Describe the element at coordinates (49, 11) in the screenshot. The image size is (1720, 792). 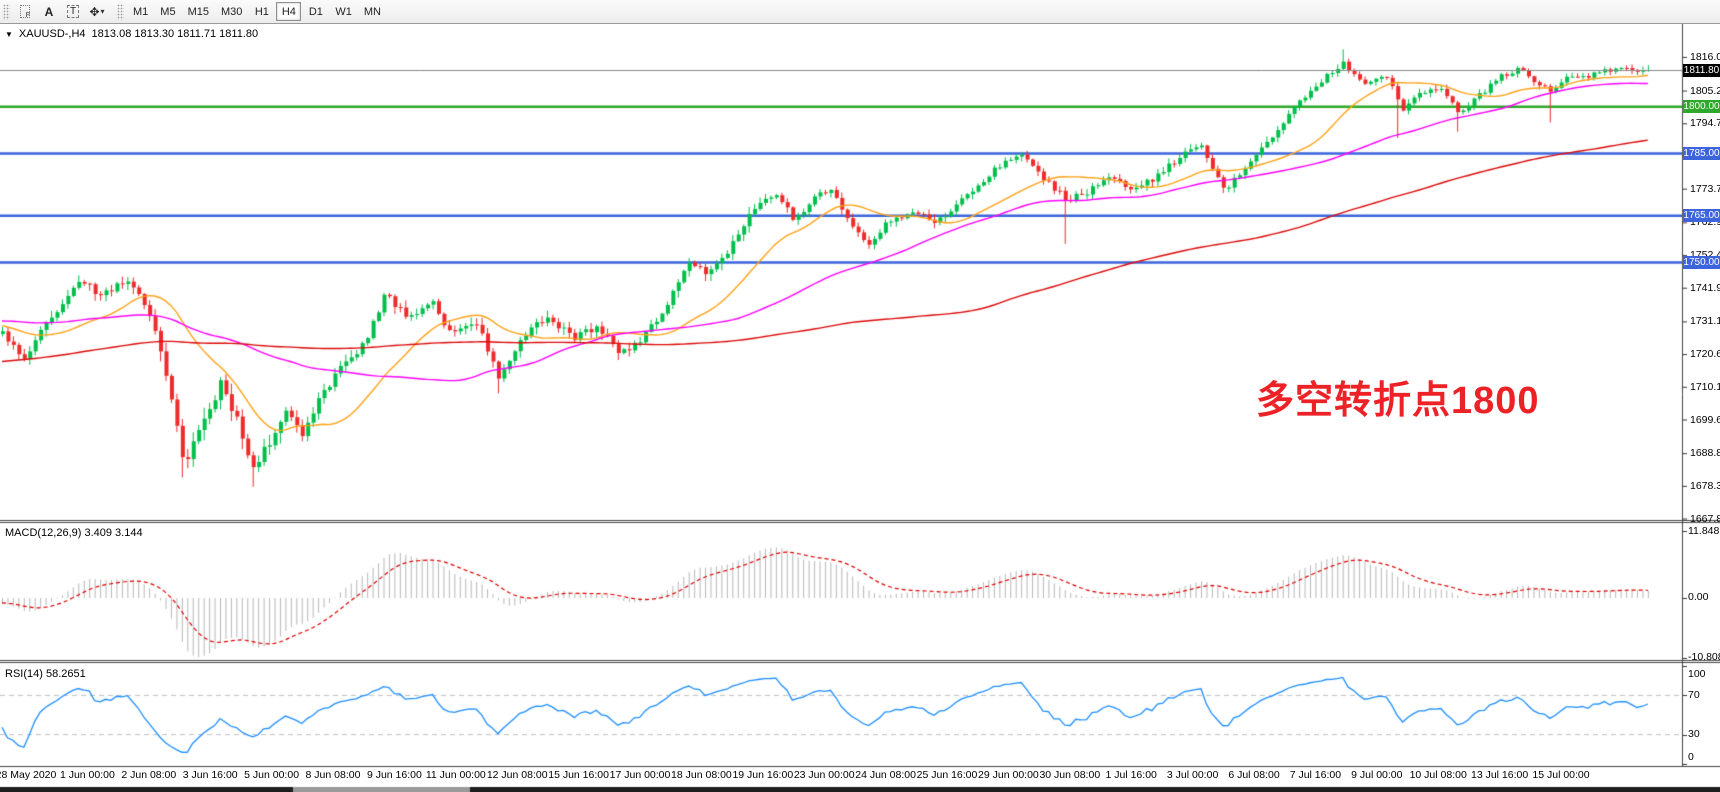
I see `font-a-icon: A` at that location.